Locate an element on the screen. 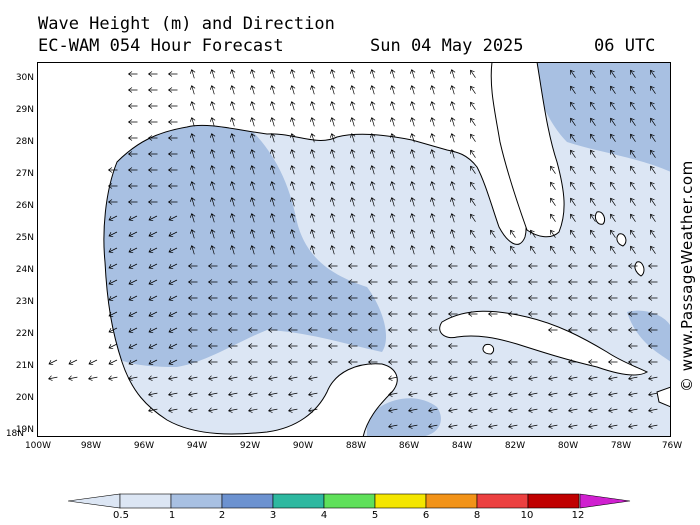 The height and width of the screenshot is (525, 700). lat-label: 29N is located at coordinates (24, 110).